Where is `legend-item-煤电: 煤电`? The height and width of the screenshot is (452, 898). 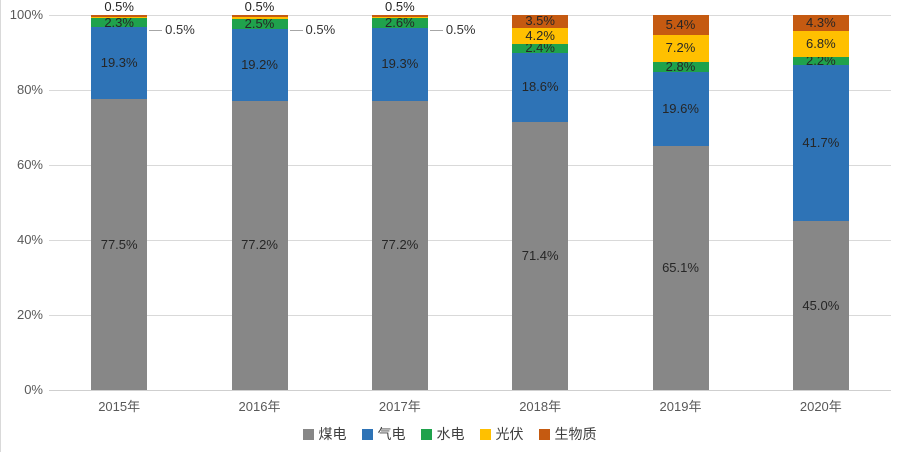 legend-item-煤电: 煤电 is located at coordinates (324, 434).